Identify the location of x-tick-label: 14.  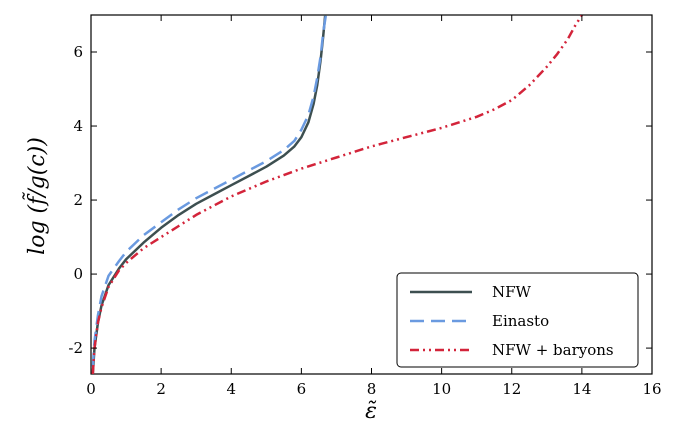
(581, 389).